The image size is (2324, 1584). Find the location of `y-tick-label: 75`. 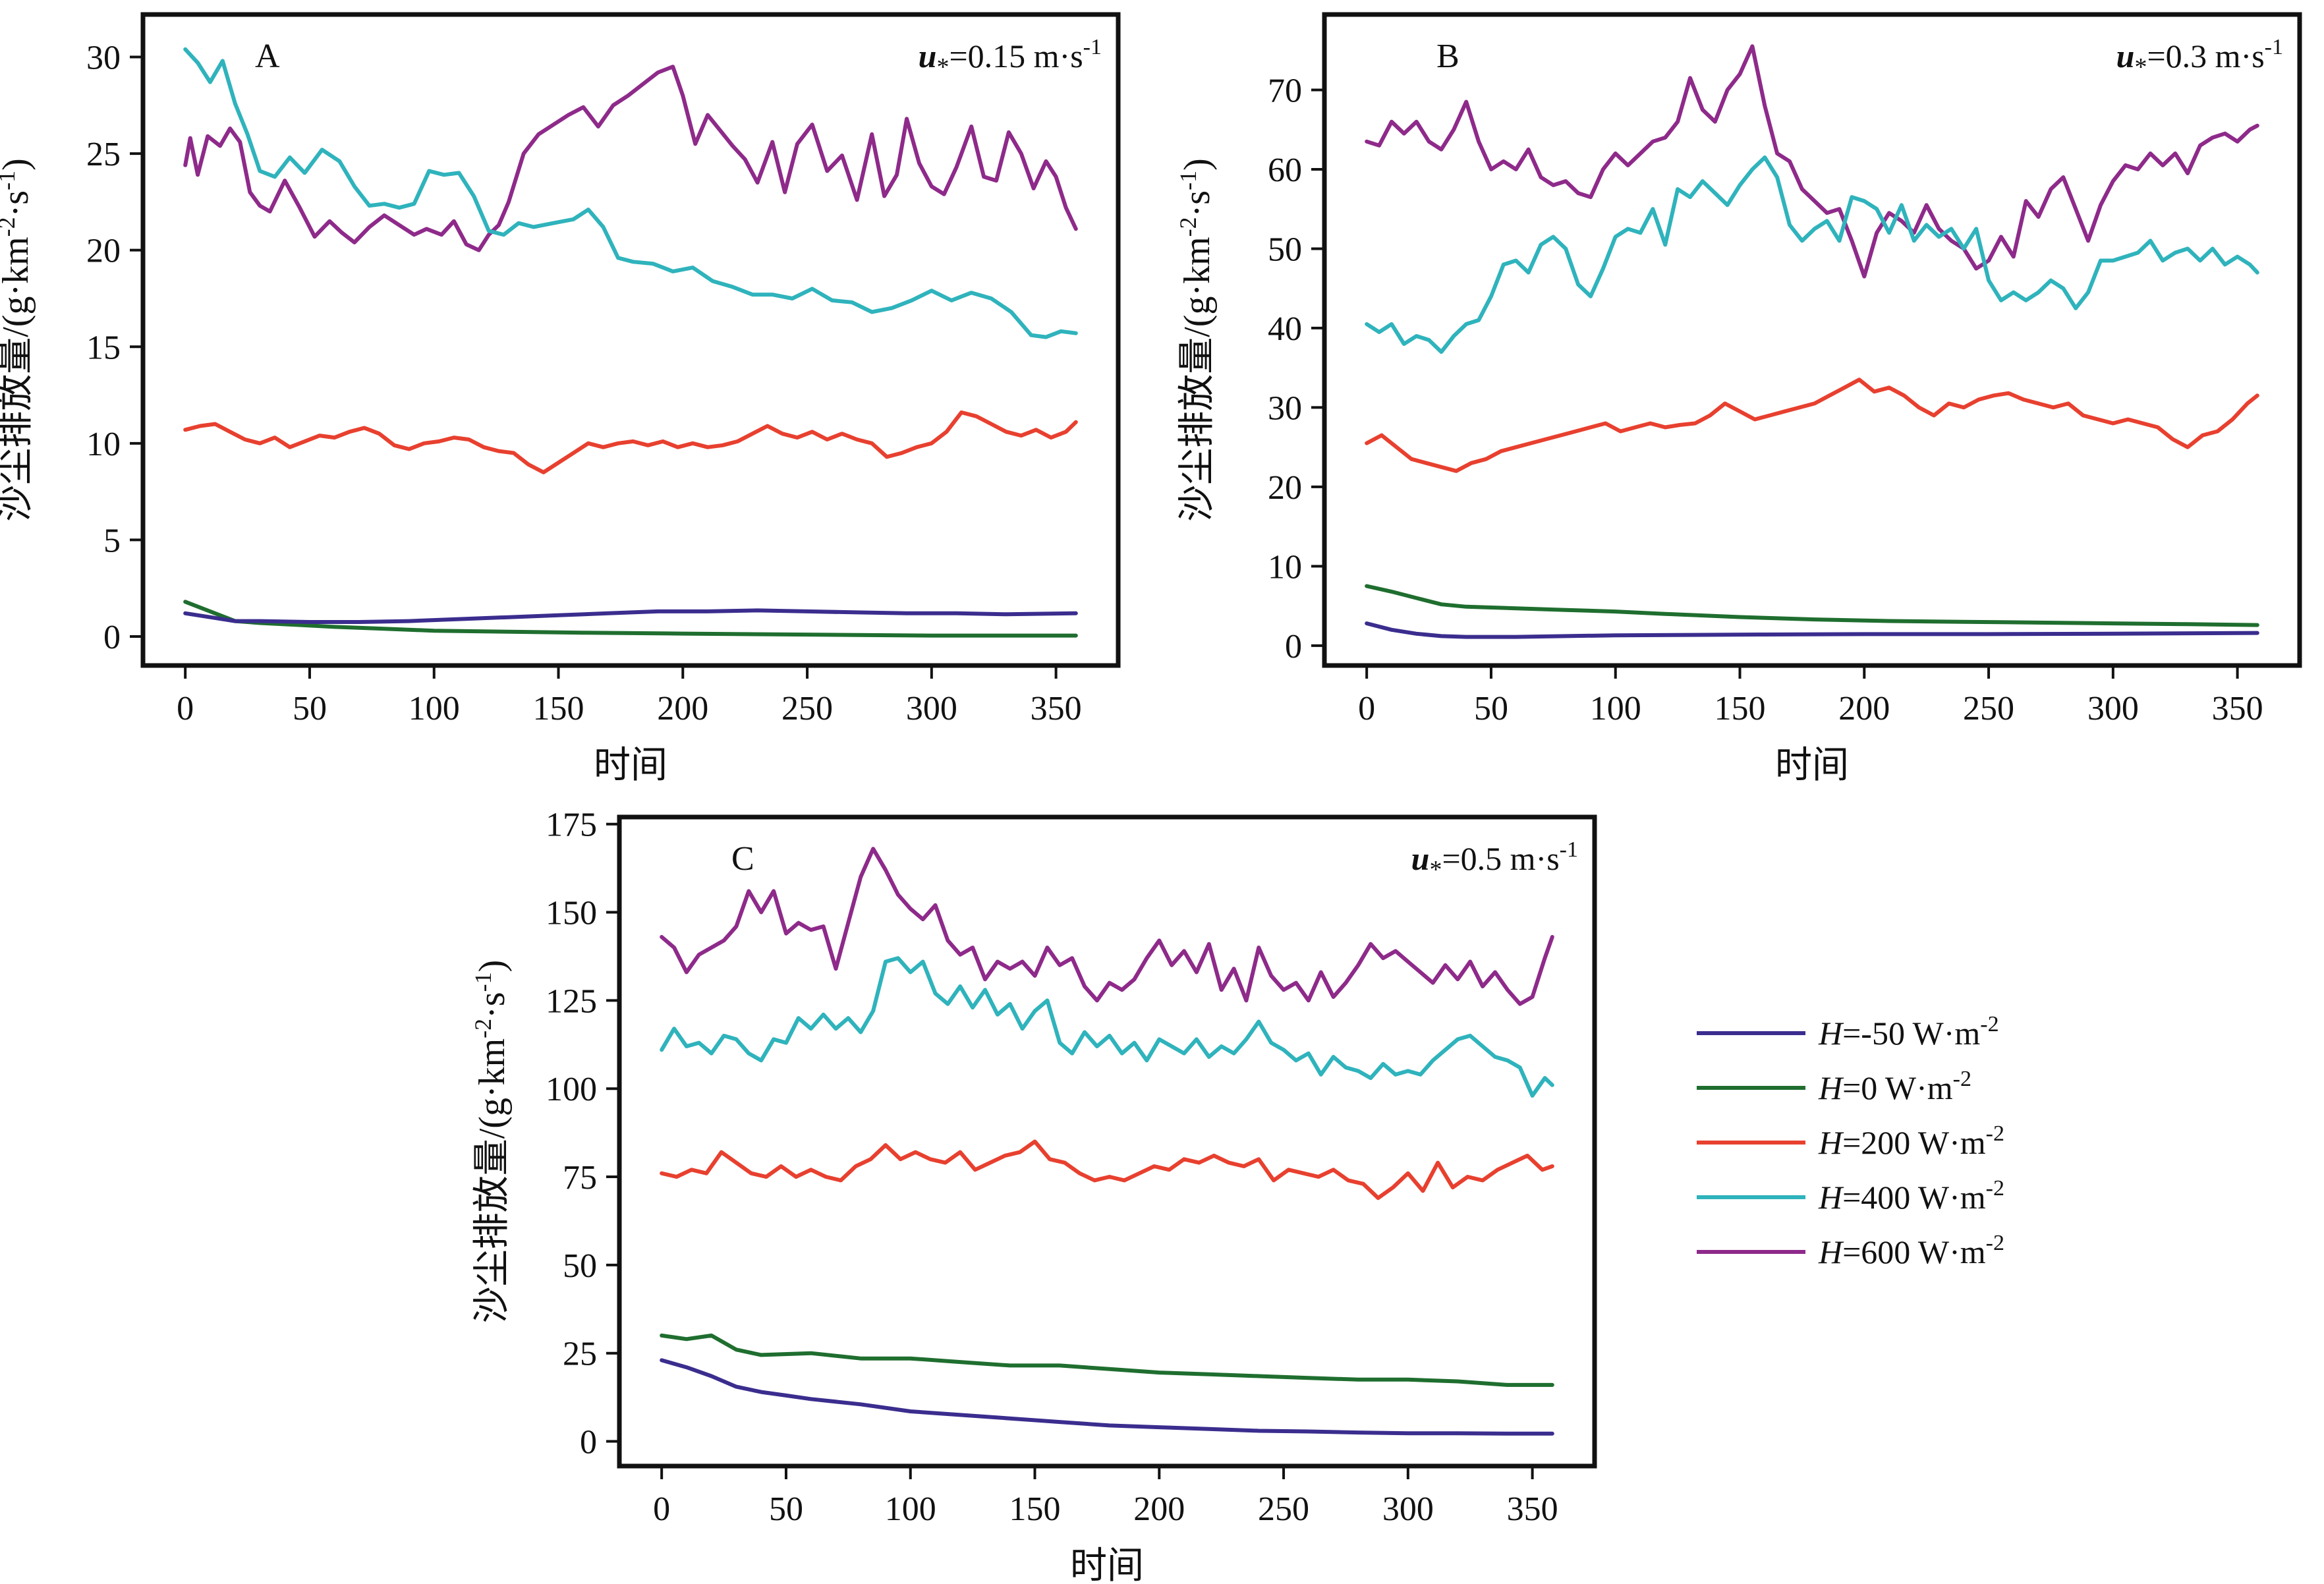

y-tick-label: 75 is located at coordinates (580, 1178).